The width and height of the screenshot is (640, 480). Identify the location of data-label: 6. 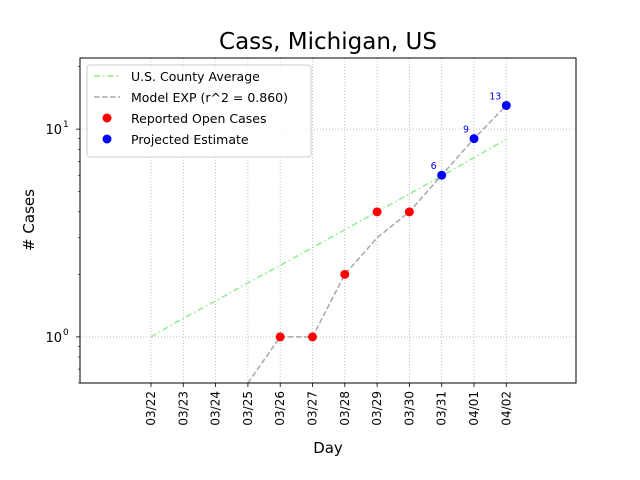
(434, 166).